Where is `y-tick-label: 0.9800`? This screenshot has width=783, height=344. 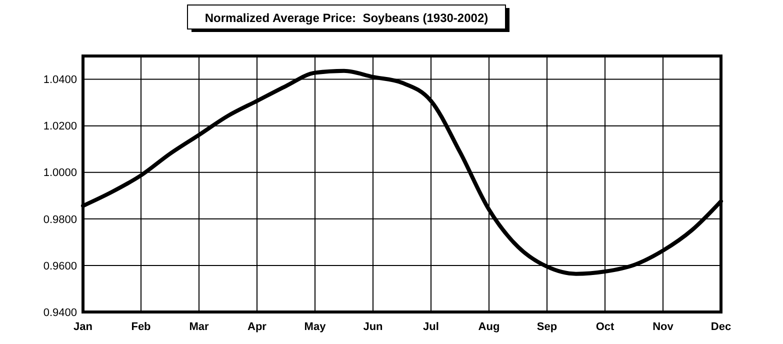 y-tick-label: 0.9800 is located at coordinates (60, 220).